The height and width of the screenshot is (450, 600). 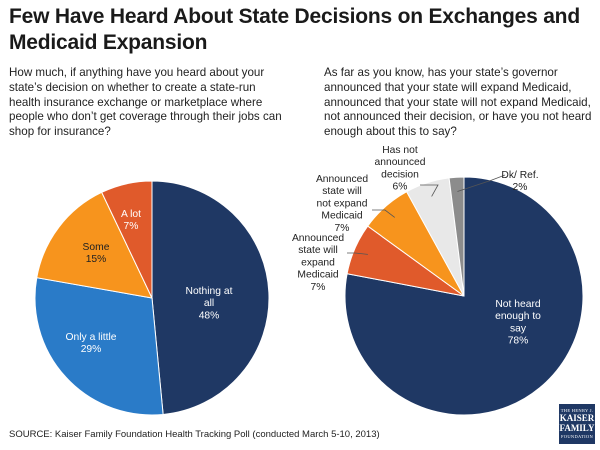 What do you see at coordinates (91, 343) in the screenshot?
I see `slice-label-only-a-little: Only a little 29%` at bounding box center [91, 343].